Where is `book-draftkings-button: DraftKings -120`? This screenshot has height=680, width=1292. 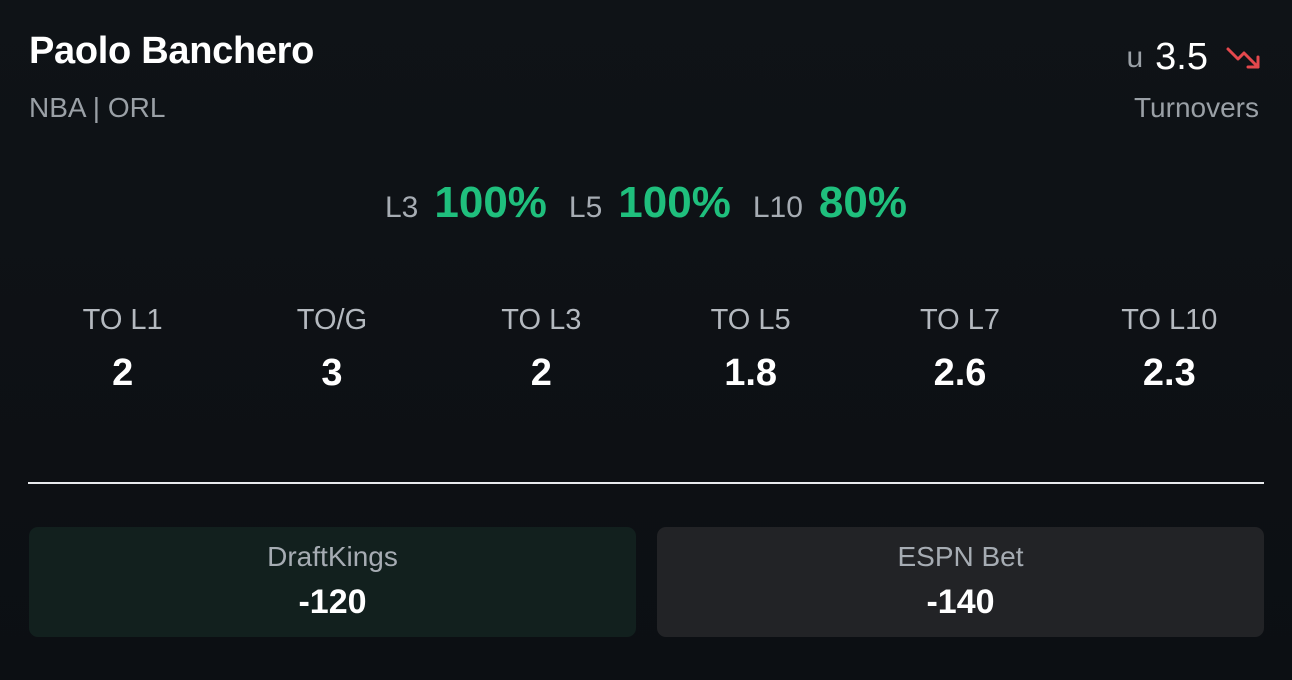
book-draftkings-button: DraftKings -120 is located at coordinates (332, 582).